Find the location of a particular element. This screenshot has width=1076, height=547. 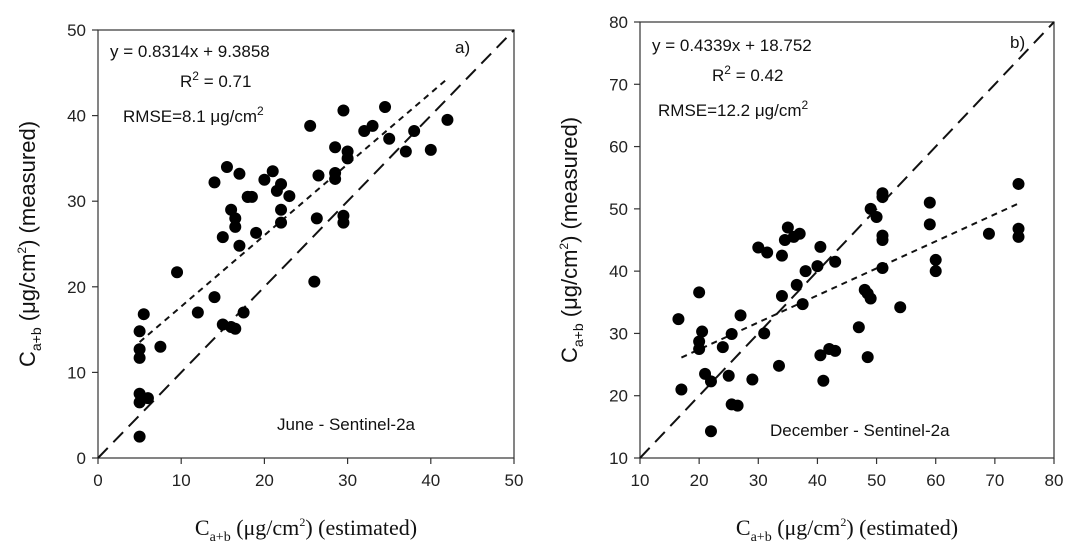

x-tick-label: 40 is located at coordinates (430, 480).